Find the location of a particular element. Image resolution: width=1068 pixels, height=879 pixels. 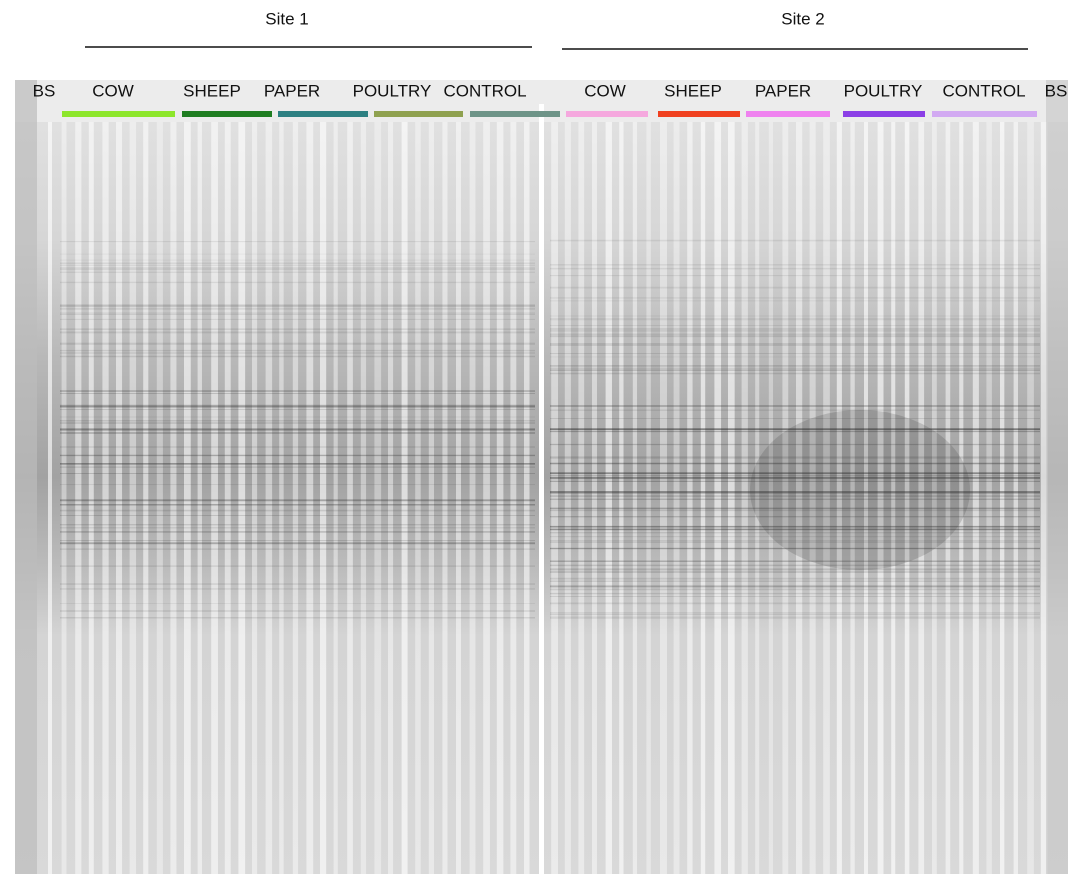

site-divider is located at coordinates (541, 489).